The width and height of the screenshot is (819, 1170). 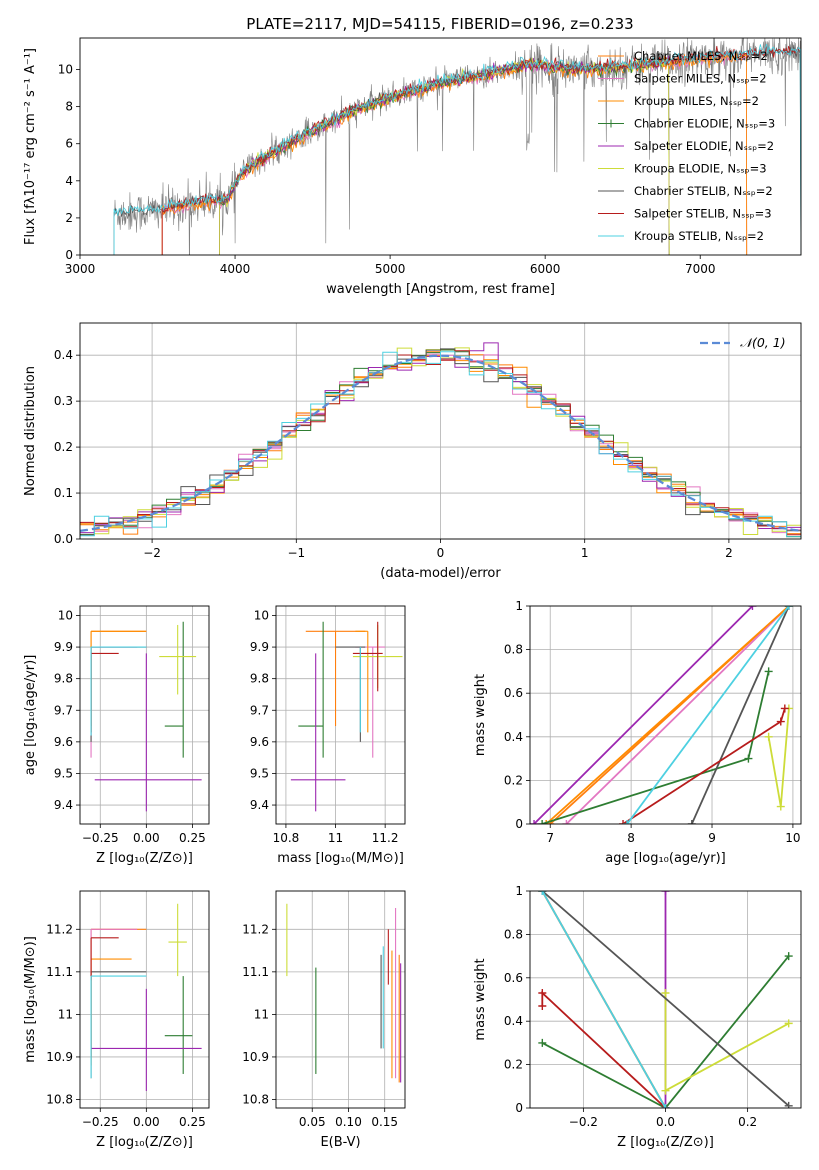 I want to click on x-axis-label: (data-model)/error, so click(x=440, y=573).